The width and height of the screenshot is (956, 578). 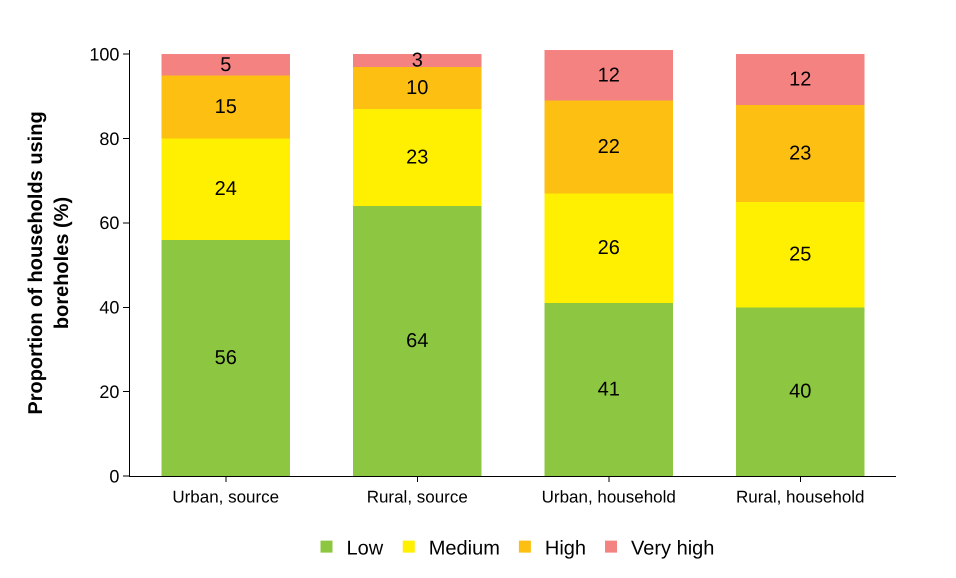 I want to click on data-label: 26, so click(x=609, y=248).